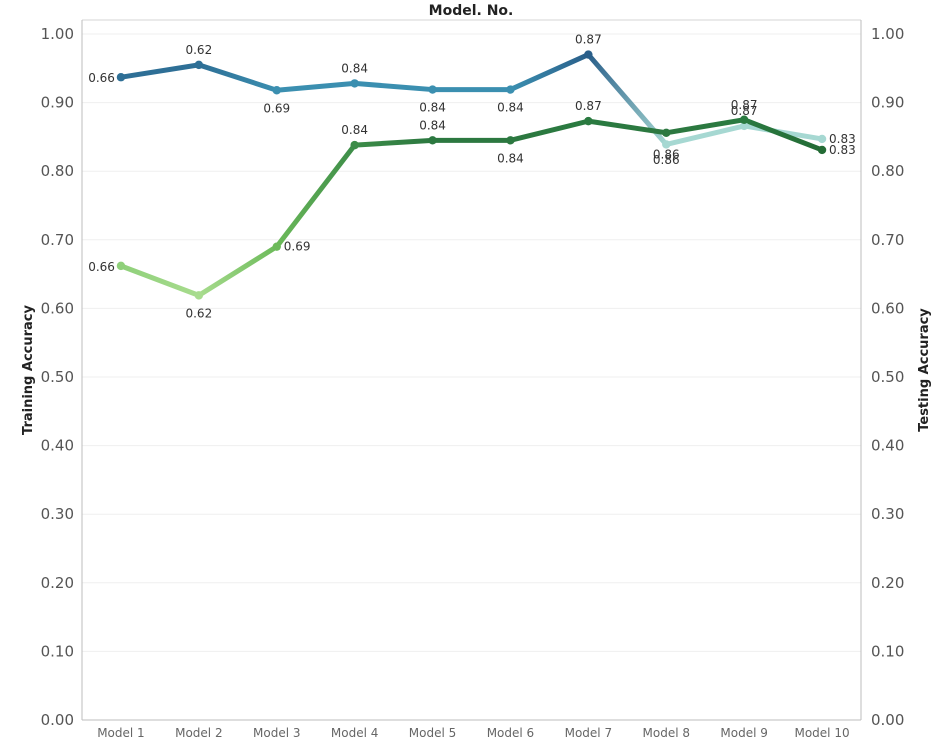  Describe the element at coordinates (471, 11) in the screenshot. I see `chart-title: Model. No.` at that location.